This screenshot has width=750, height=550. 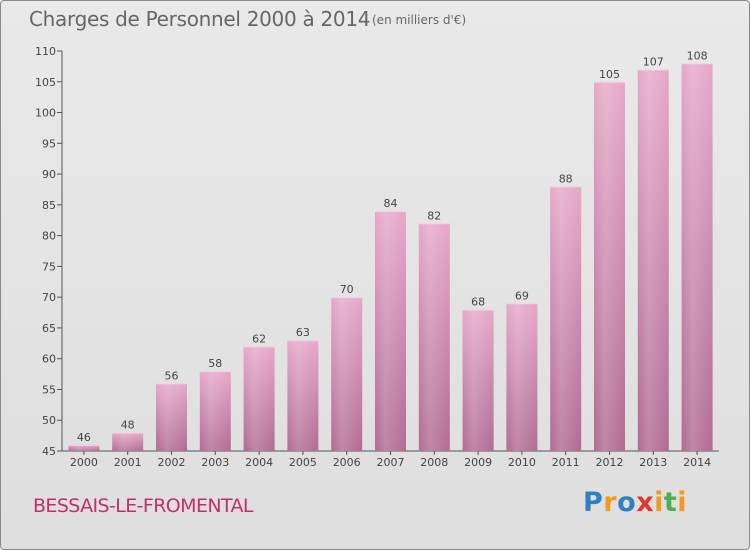 I want to click on y-tick-label: 105, so click(x=45, y=82).